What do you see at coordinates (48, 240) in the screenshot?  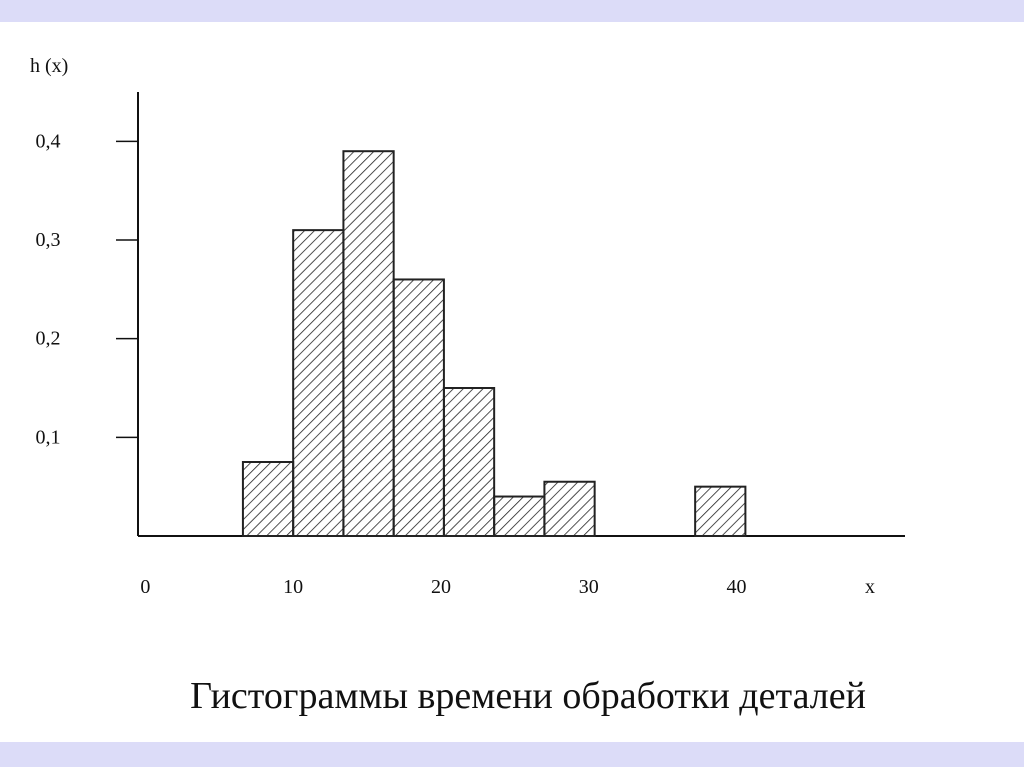 I see `y-tick-label: 0,3` at bounding box center [48, 240].